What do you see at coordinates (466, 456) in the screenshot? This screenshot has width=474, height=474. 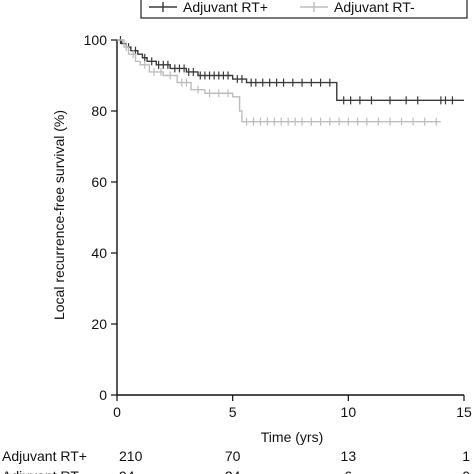 I see `risk-value: 1` at bounding box center [466, 456].